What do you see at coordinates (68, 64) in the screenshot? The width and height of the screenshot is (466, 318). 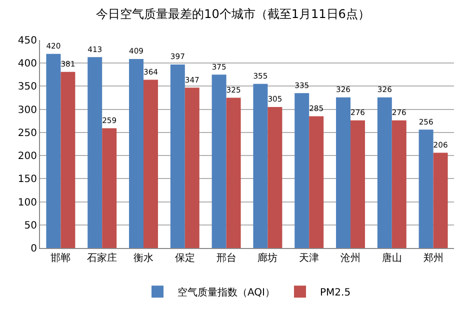 I see `data-label: 381` at bounding box center [68, 64].